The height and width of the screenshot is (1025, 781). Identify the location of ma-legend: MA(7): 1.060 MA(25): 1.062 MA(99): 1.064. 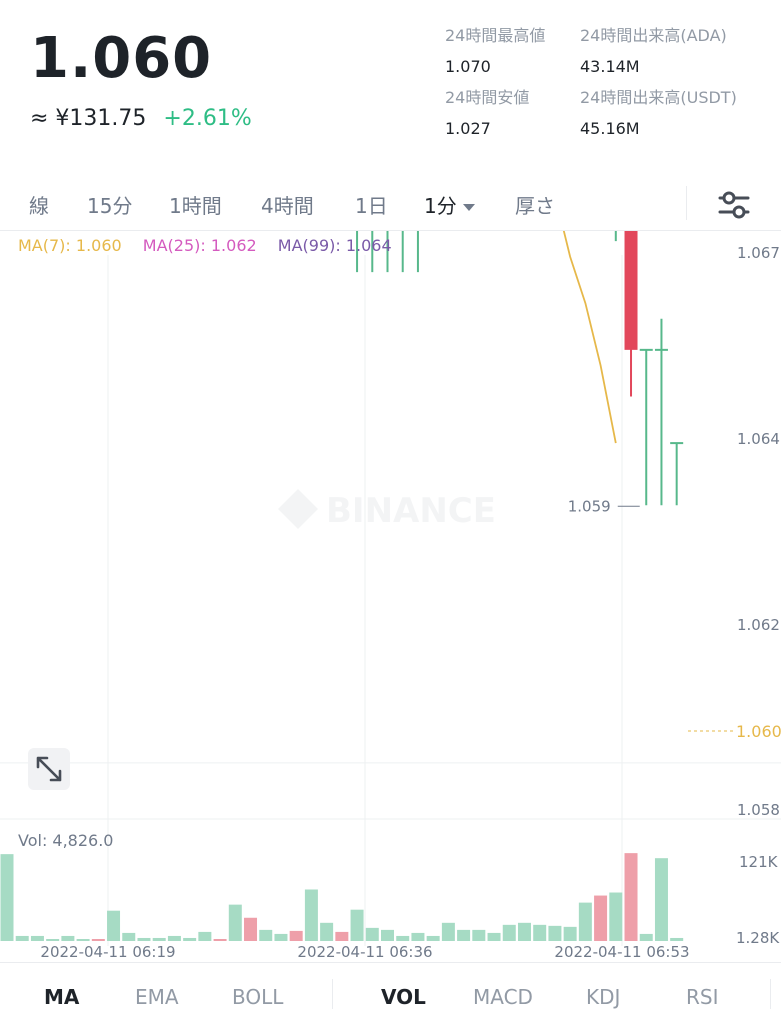
(213, 245).